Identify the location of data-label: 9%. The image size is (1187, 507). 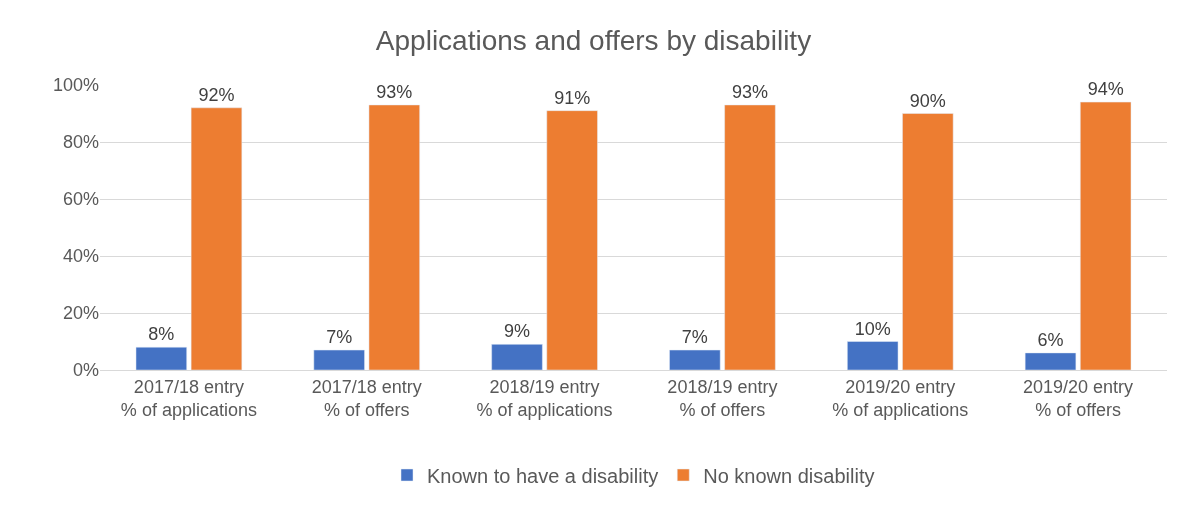
(517, 331).